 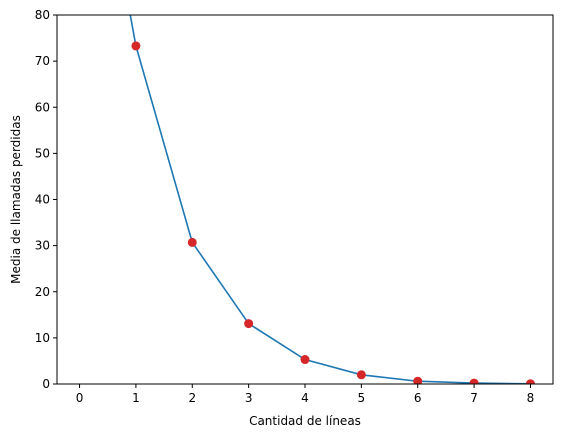 What do you see at coordinates (42, 200) in the screenshot?
I see `y-tick-label: 40` at bounding box center [42, 200].